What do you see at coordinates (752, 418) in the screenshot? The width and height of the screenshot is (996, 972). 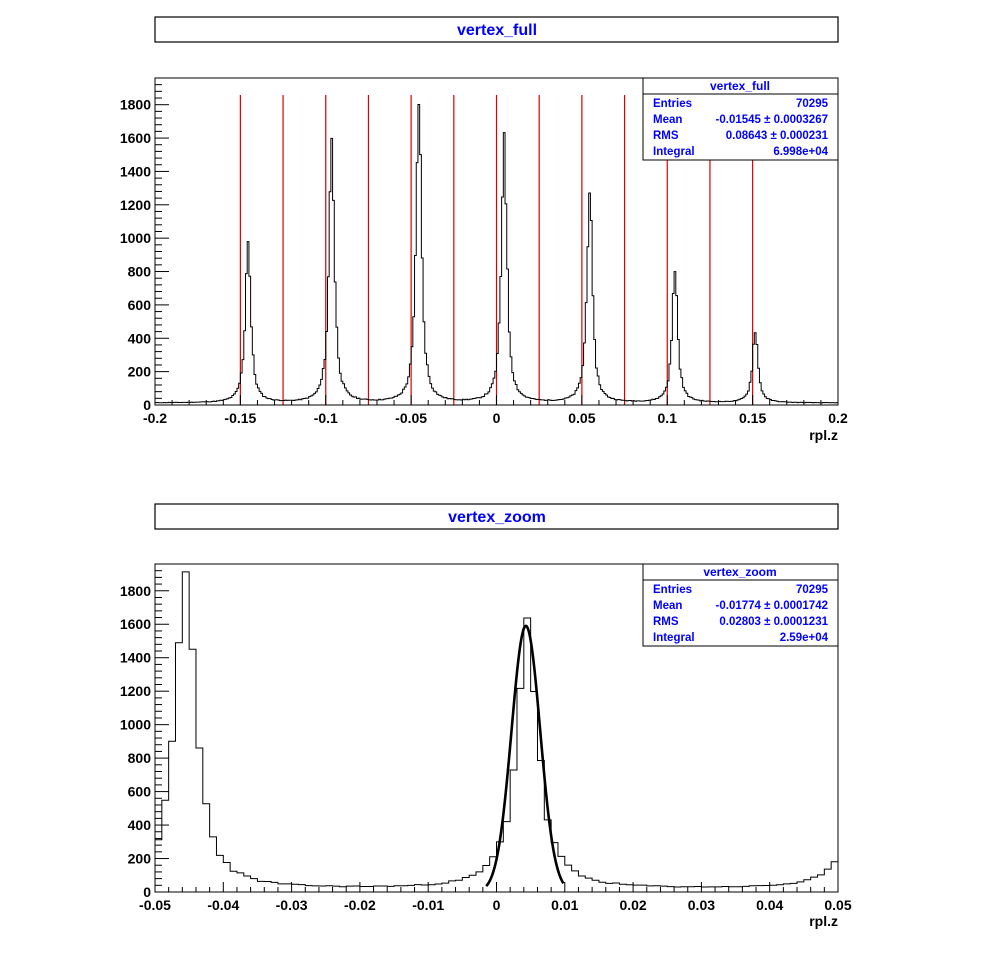 I see `x-tick-label: 0.15` at bounding box center [752, 418].